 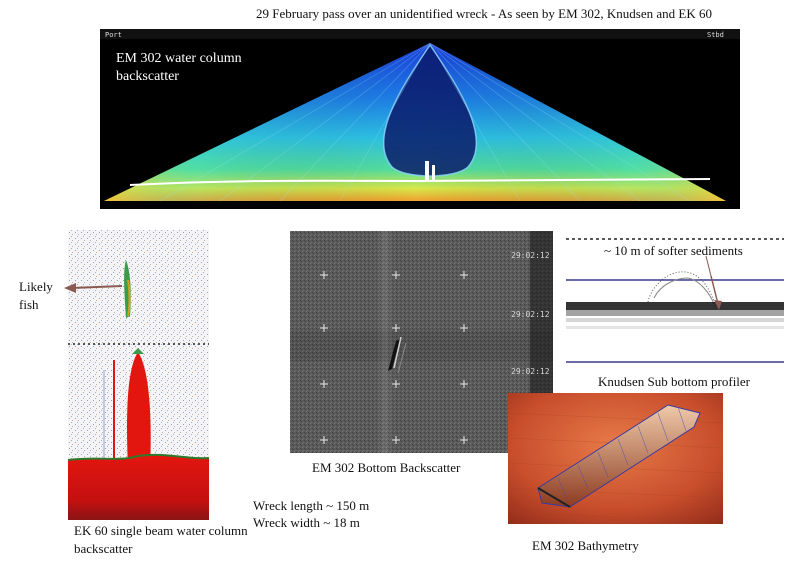 I want to click on wreck-length: Wreck length ~ 150 m, so click(x=311, y=505).